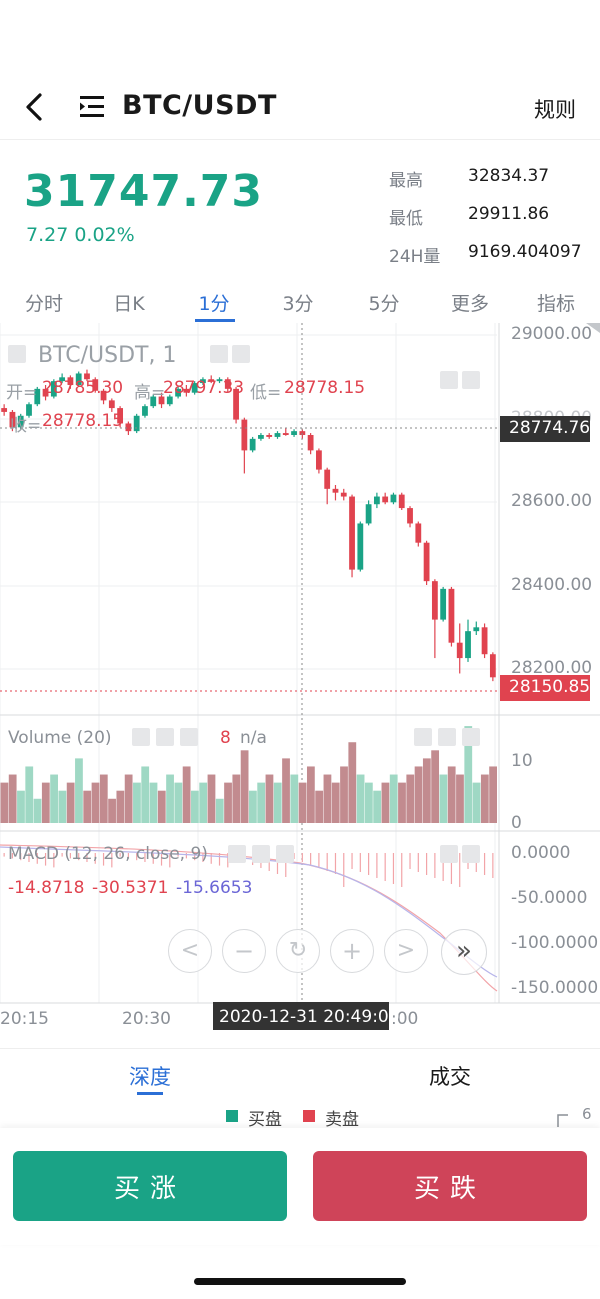 Image resolution: width=600 pixels, height=1299 pixels. Describe the element at coordinates (22, 393) in the screenshot. I see `ohlc-open-label: 开=` at that location.